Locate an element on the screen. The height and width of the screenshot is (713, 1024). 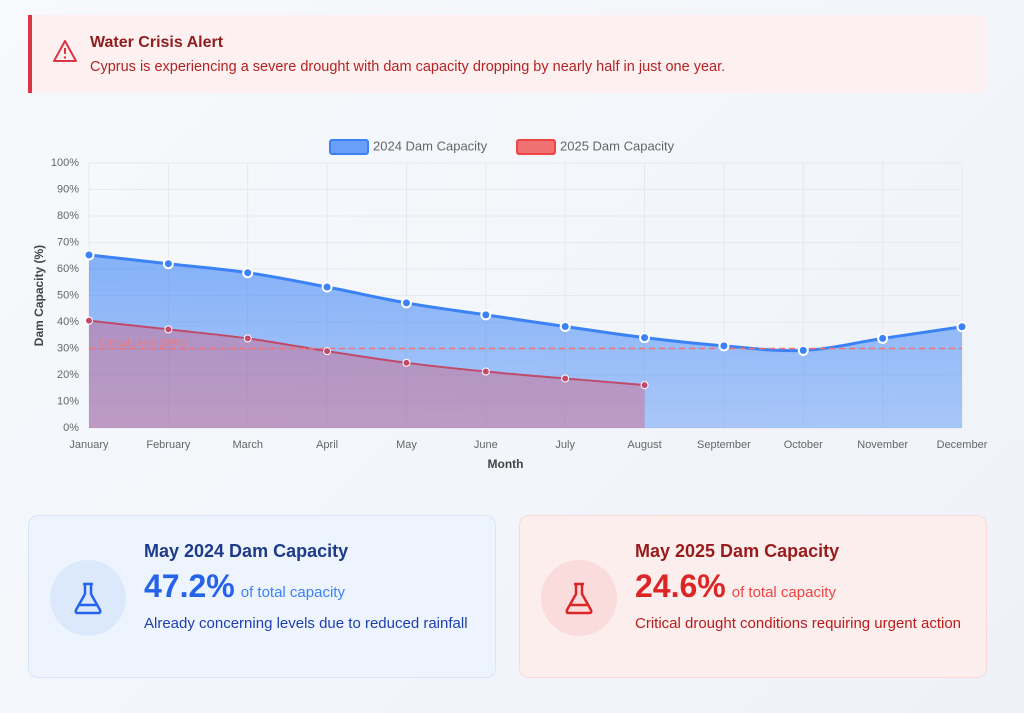
card-title: May 2025 Dam Capacity is located at coordinates (737, 551).